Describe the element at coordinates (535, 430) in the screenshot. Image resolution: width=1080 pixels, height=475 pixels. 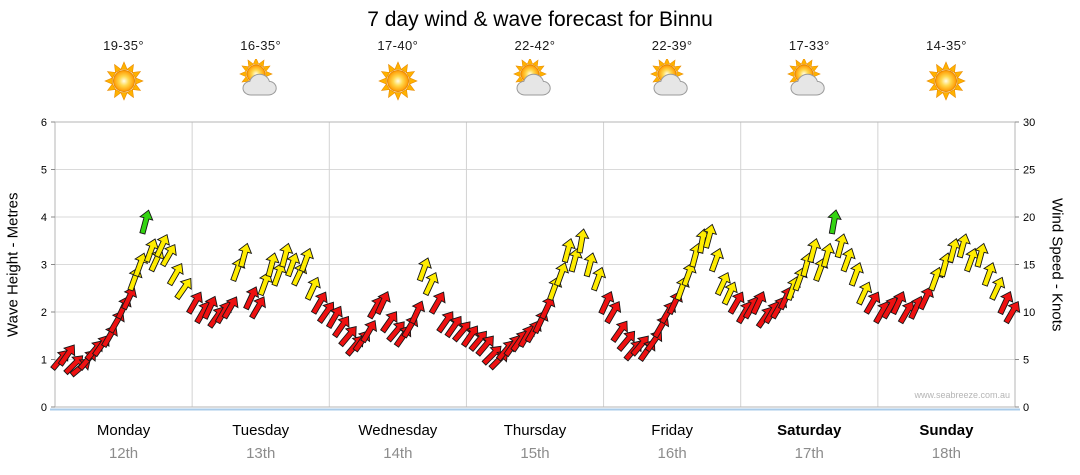
I see `day-name-label: Thursday` at that location.